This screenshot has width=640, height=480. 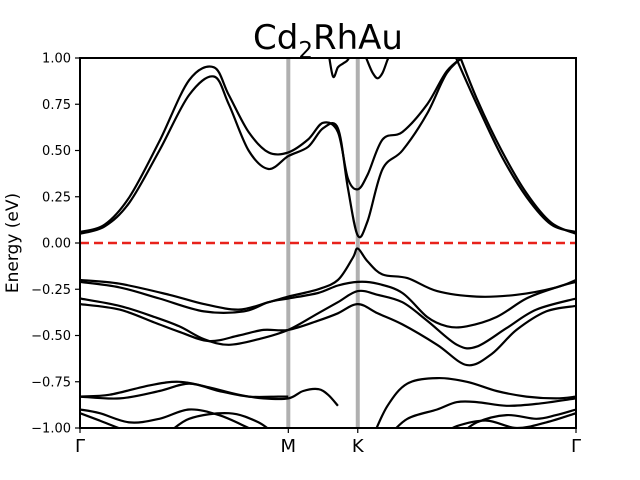 What do you see at coordinates (358, 38) in the screenshot?
I see `title-rest: RhAu` at bounding box center [358, 38].